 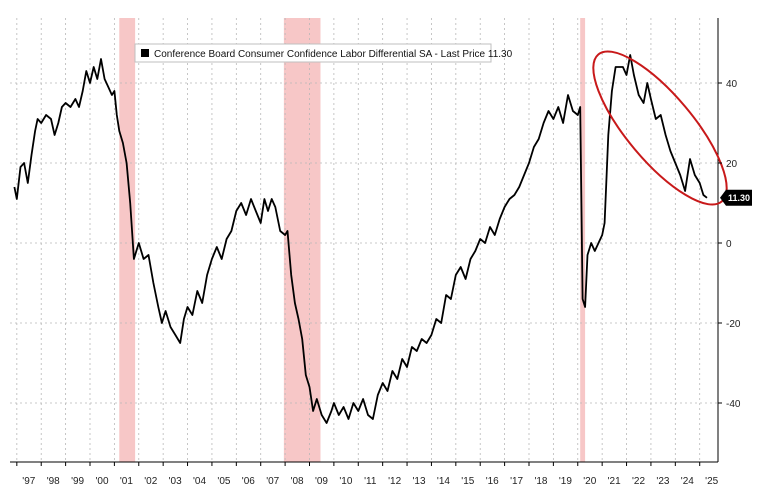 What do you see at coordinates (248, 481) in the screenshot?
I see `x-tick-label-'06: '06` at bounding box center [248, 481].